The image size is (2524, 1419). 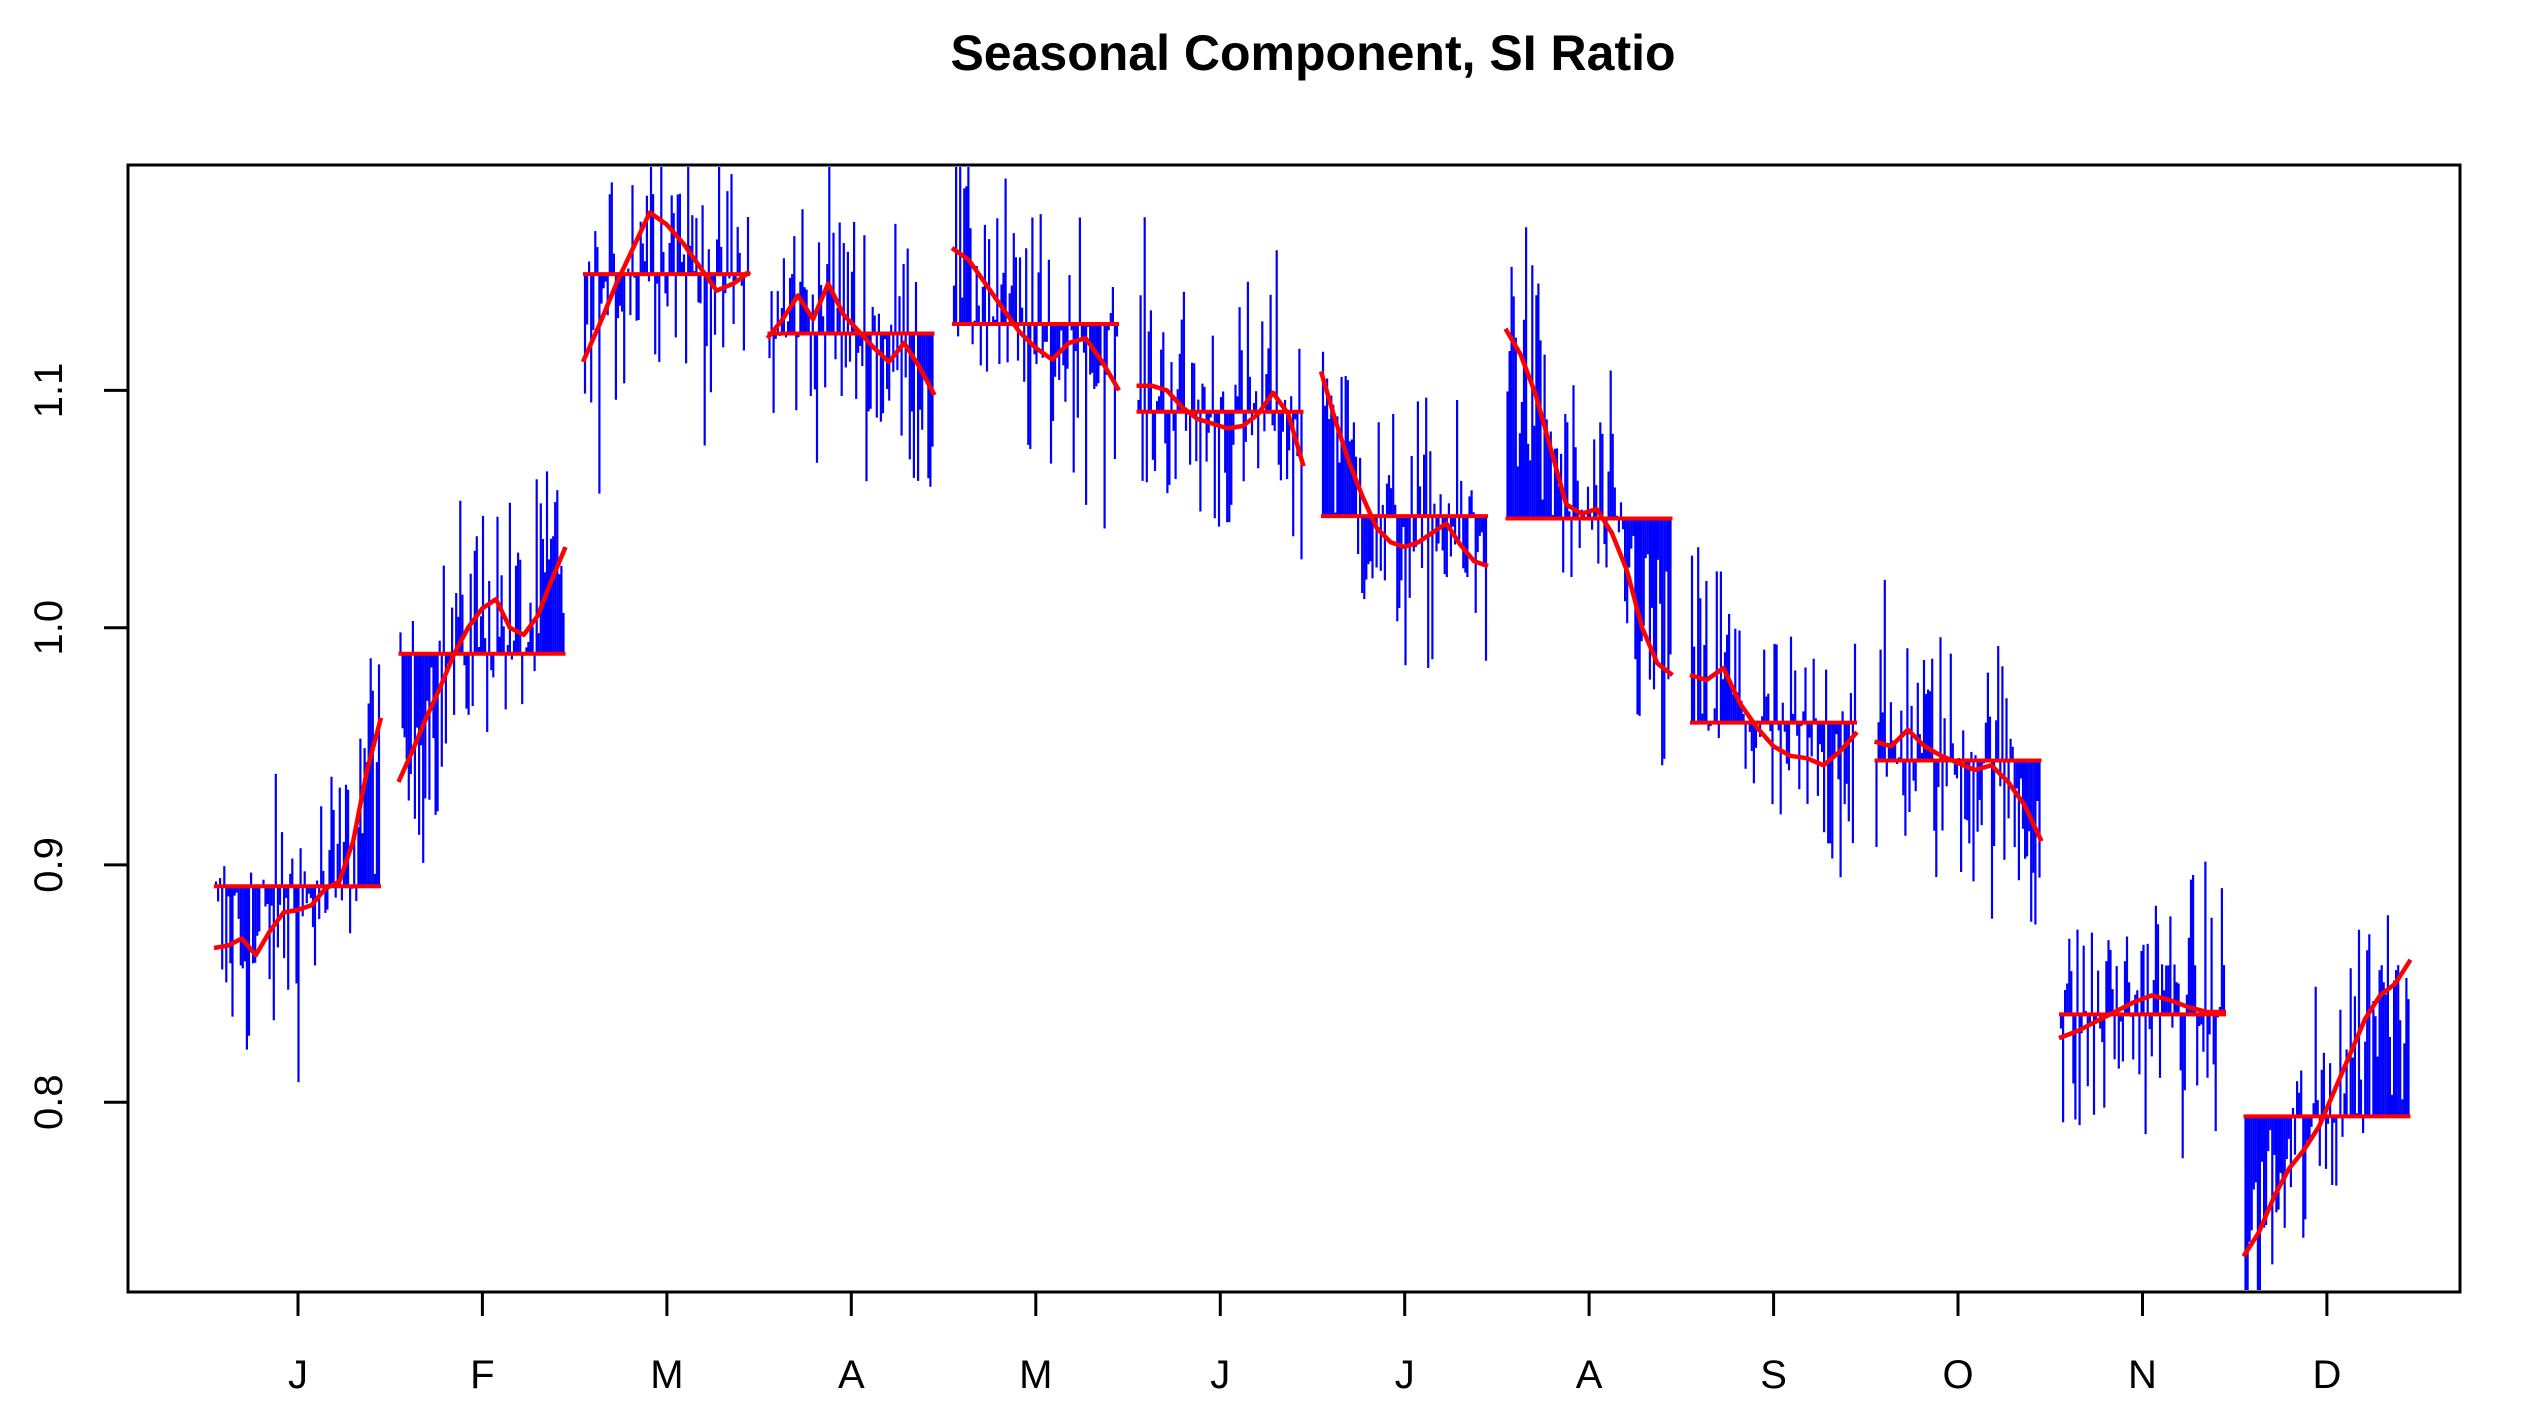 What do you see at coordinates (1957, 1375) in the screenshot?
I see `x-tick-label: O` at bounding box center [1957, 1375].